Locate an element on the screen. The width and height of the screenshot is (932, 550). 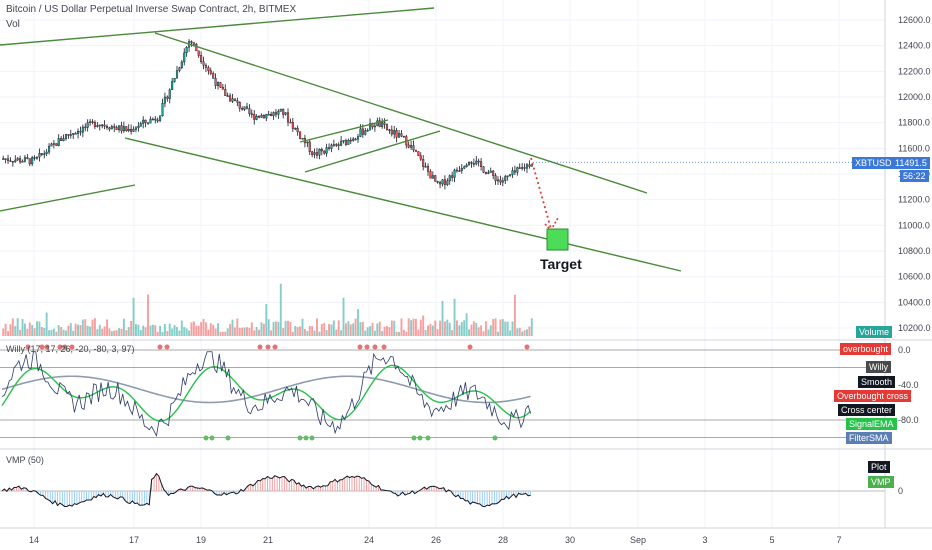
trendline-flag-upper is located at coordinates (344, 131).